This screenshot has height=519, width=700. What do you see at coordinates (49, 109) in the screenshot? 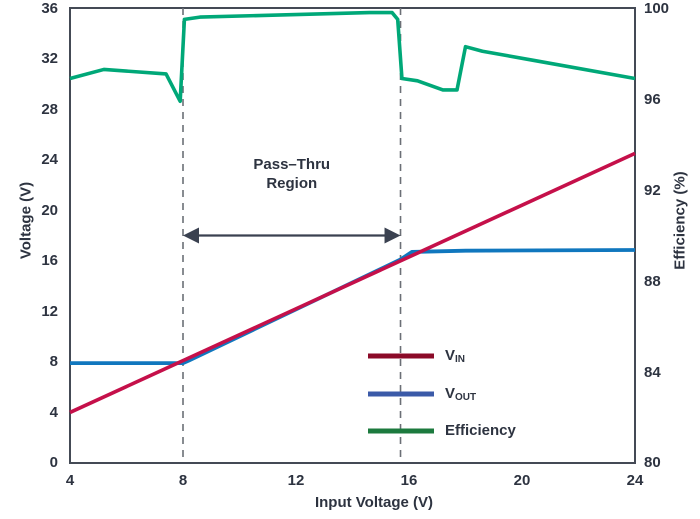
I see `y-left-tick-28: 28` at bounding box center [49, 109].